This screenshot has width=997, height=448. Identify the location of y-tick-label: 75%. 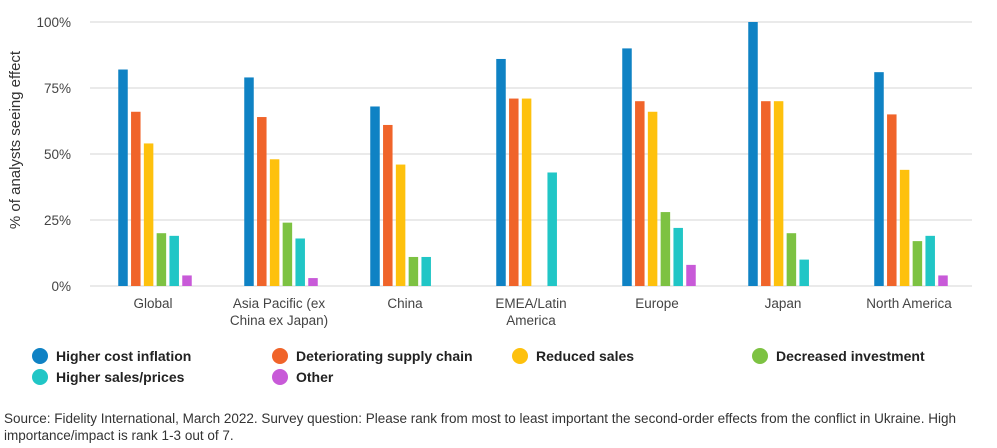
(57, 88).